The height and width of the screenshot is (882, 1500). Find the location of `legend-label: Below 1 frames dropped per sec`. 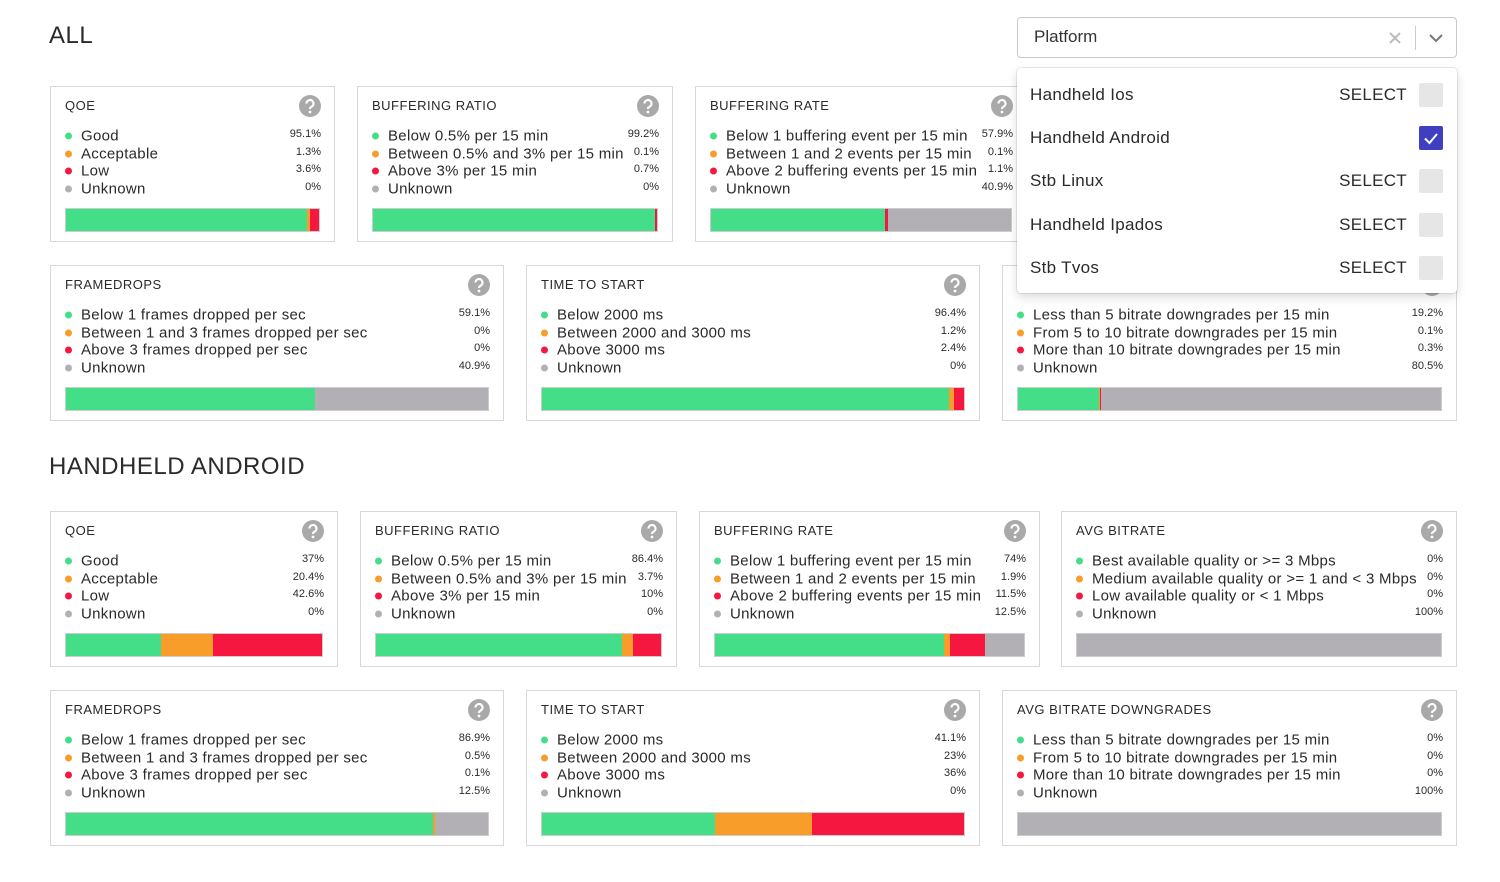

legend-label: Below 1 frames dropped per sec is located at coordinates (193, 315).